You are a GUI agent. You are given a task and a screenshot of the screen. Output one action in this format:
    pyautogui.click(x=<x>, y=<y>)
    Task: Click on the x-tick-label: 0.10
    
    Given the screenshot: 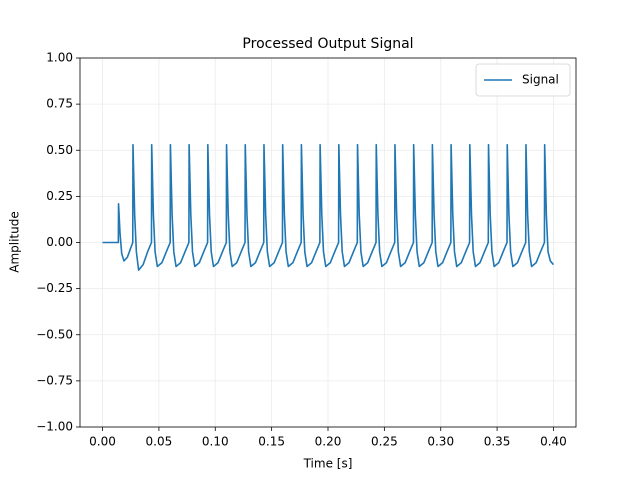 What is the action you would take?
    pyautogui.click(x=215, y=442)
    